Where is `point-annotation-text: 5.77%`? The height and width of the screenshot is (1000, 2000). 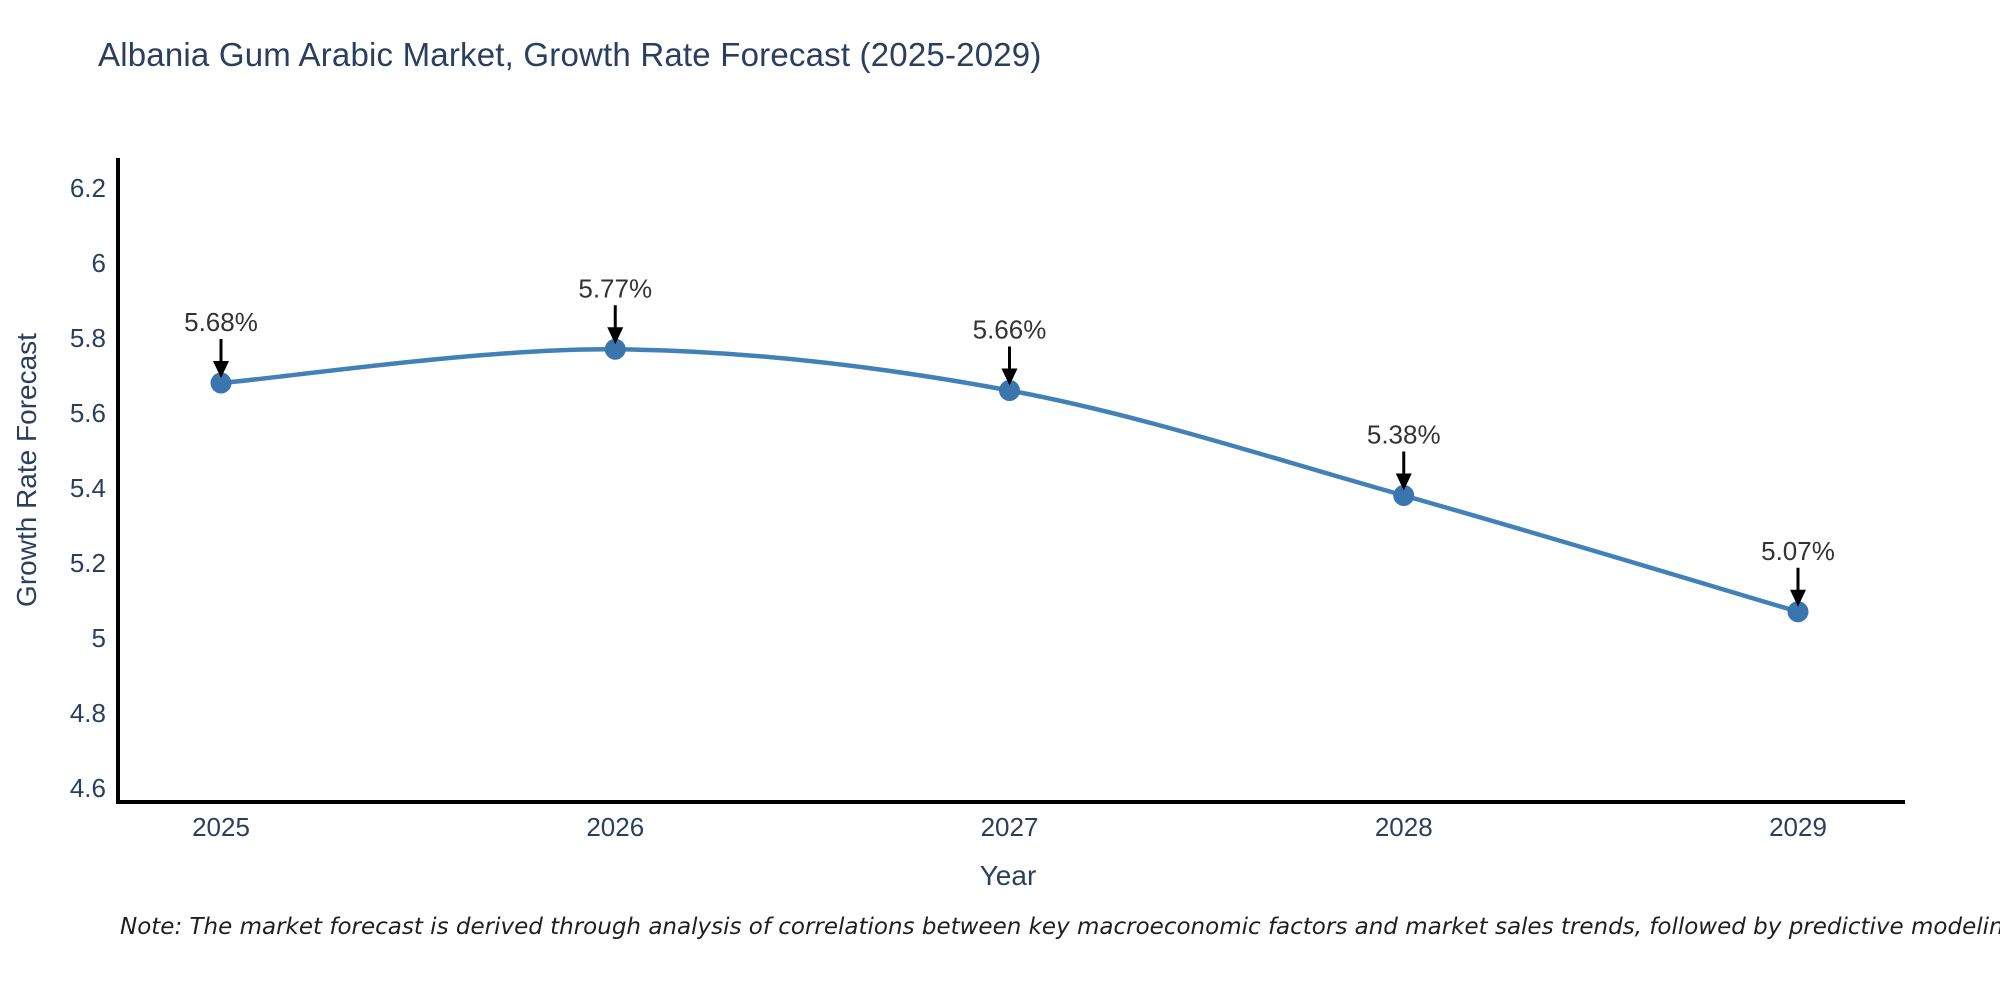
point-annotation-text: 5.77% is located at coordinates (615, 288).